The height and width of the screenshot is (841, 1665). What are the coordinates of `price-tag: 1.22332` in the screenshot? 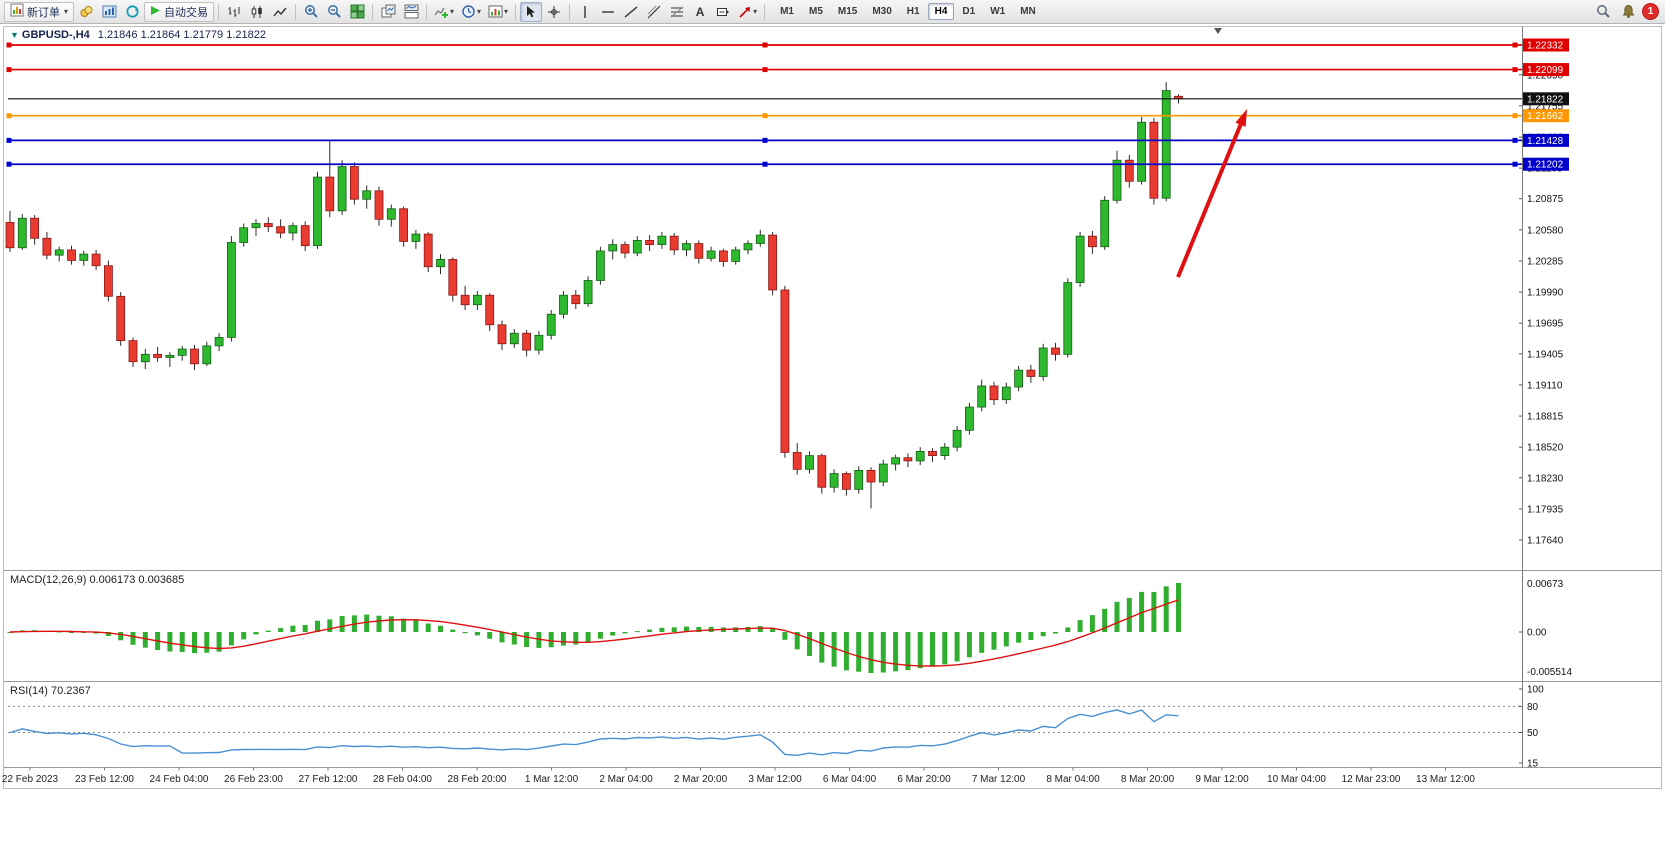 It's located at (1546, 45).